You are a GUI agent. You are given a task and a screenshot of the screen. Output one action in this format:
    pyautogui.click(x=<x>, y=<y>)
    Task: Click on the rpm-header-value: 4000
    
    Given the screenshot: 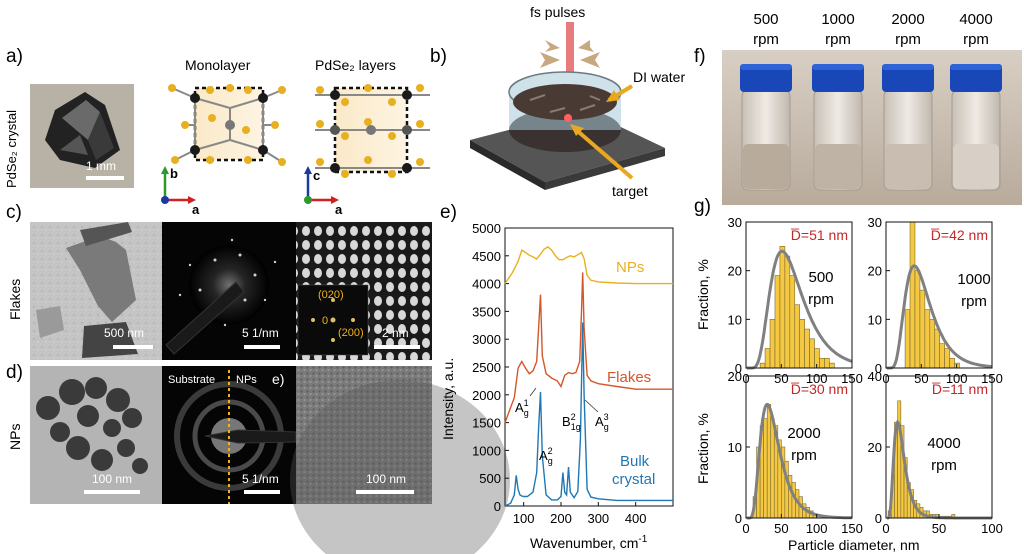 What is the action you would take?
    pyautogui.click(x=975, y=19)
    